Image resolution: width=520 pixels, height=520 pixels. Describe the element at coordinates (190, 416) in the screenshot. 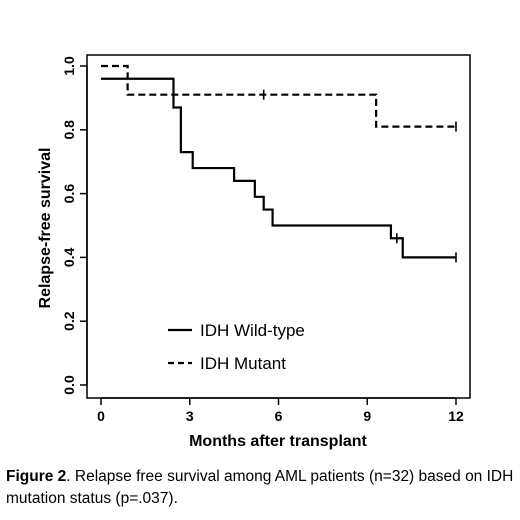

I see `x-tick-label: 3` at that location.